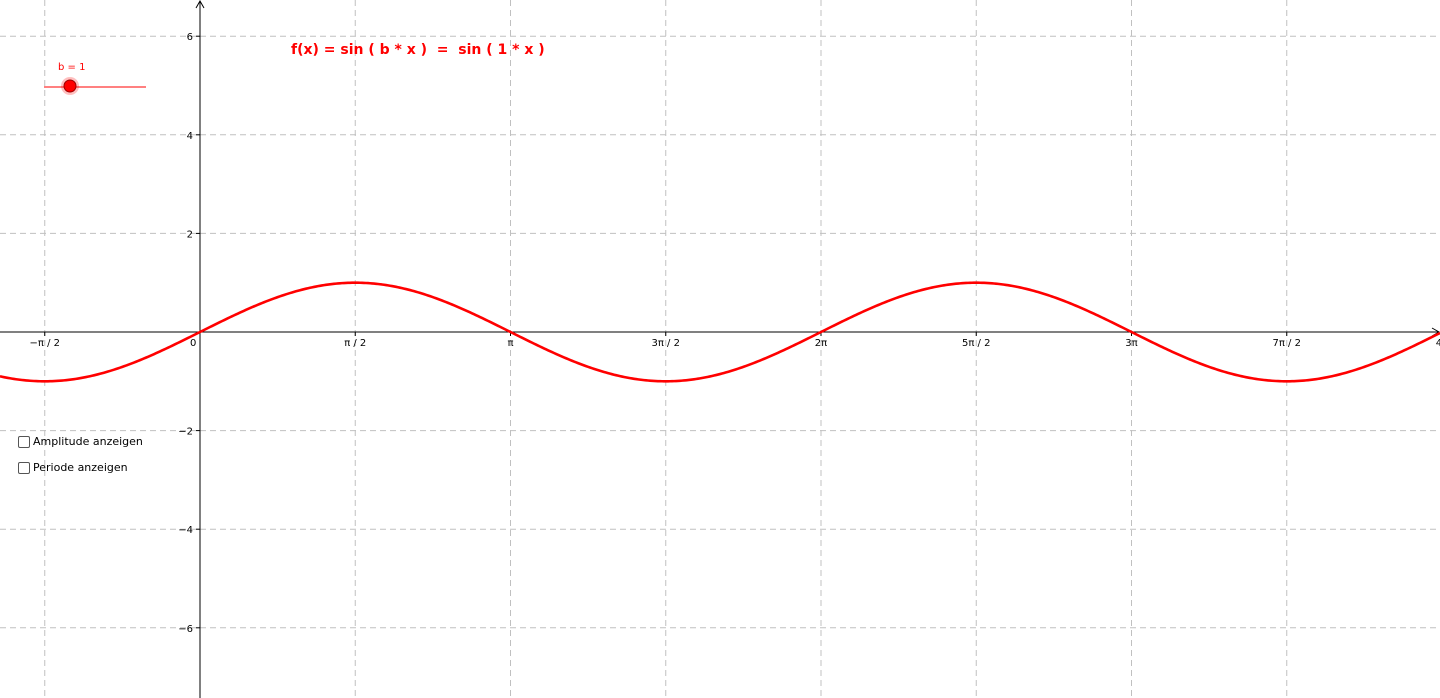 The image size is (1440, 698). Describe the element at coordinates (976, 343) in the screenshot. I see `x-tick-label: 5π / 2` at that location.